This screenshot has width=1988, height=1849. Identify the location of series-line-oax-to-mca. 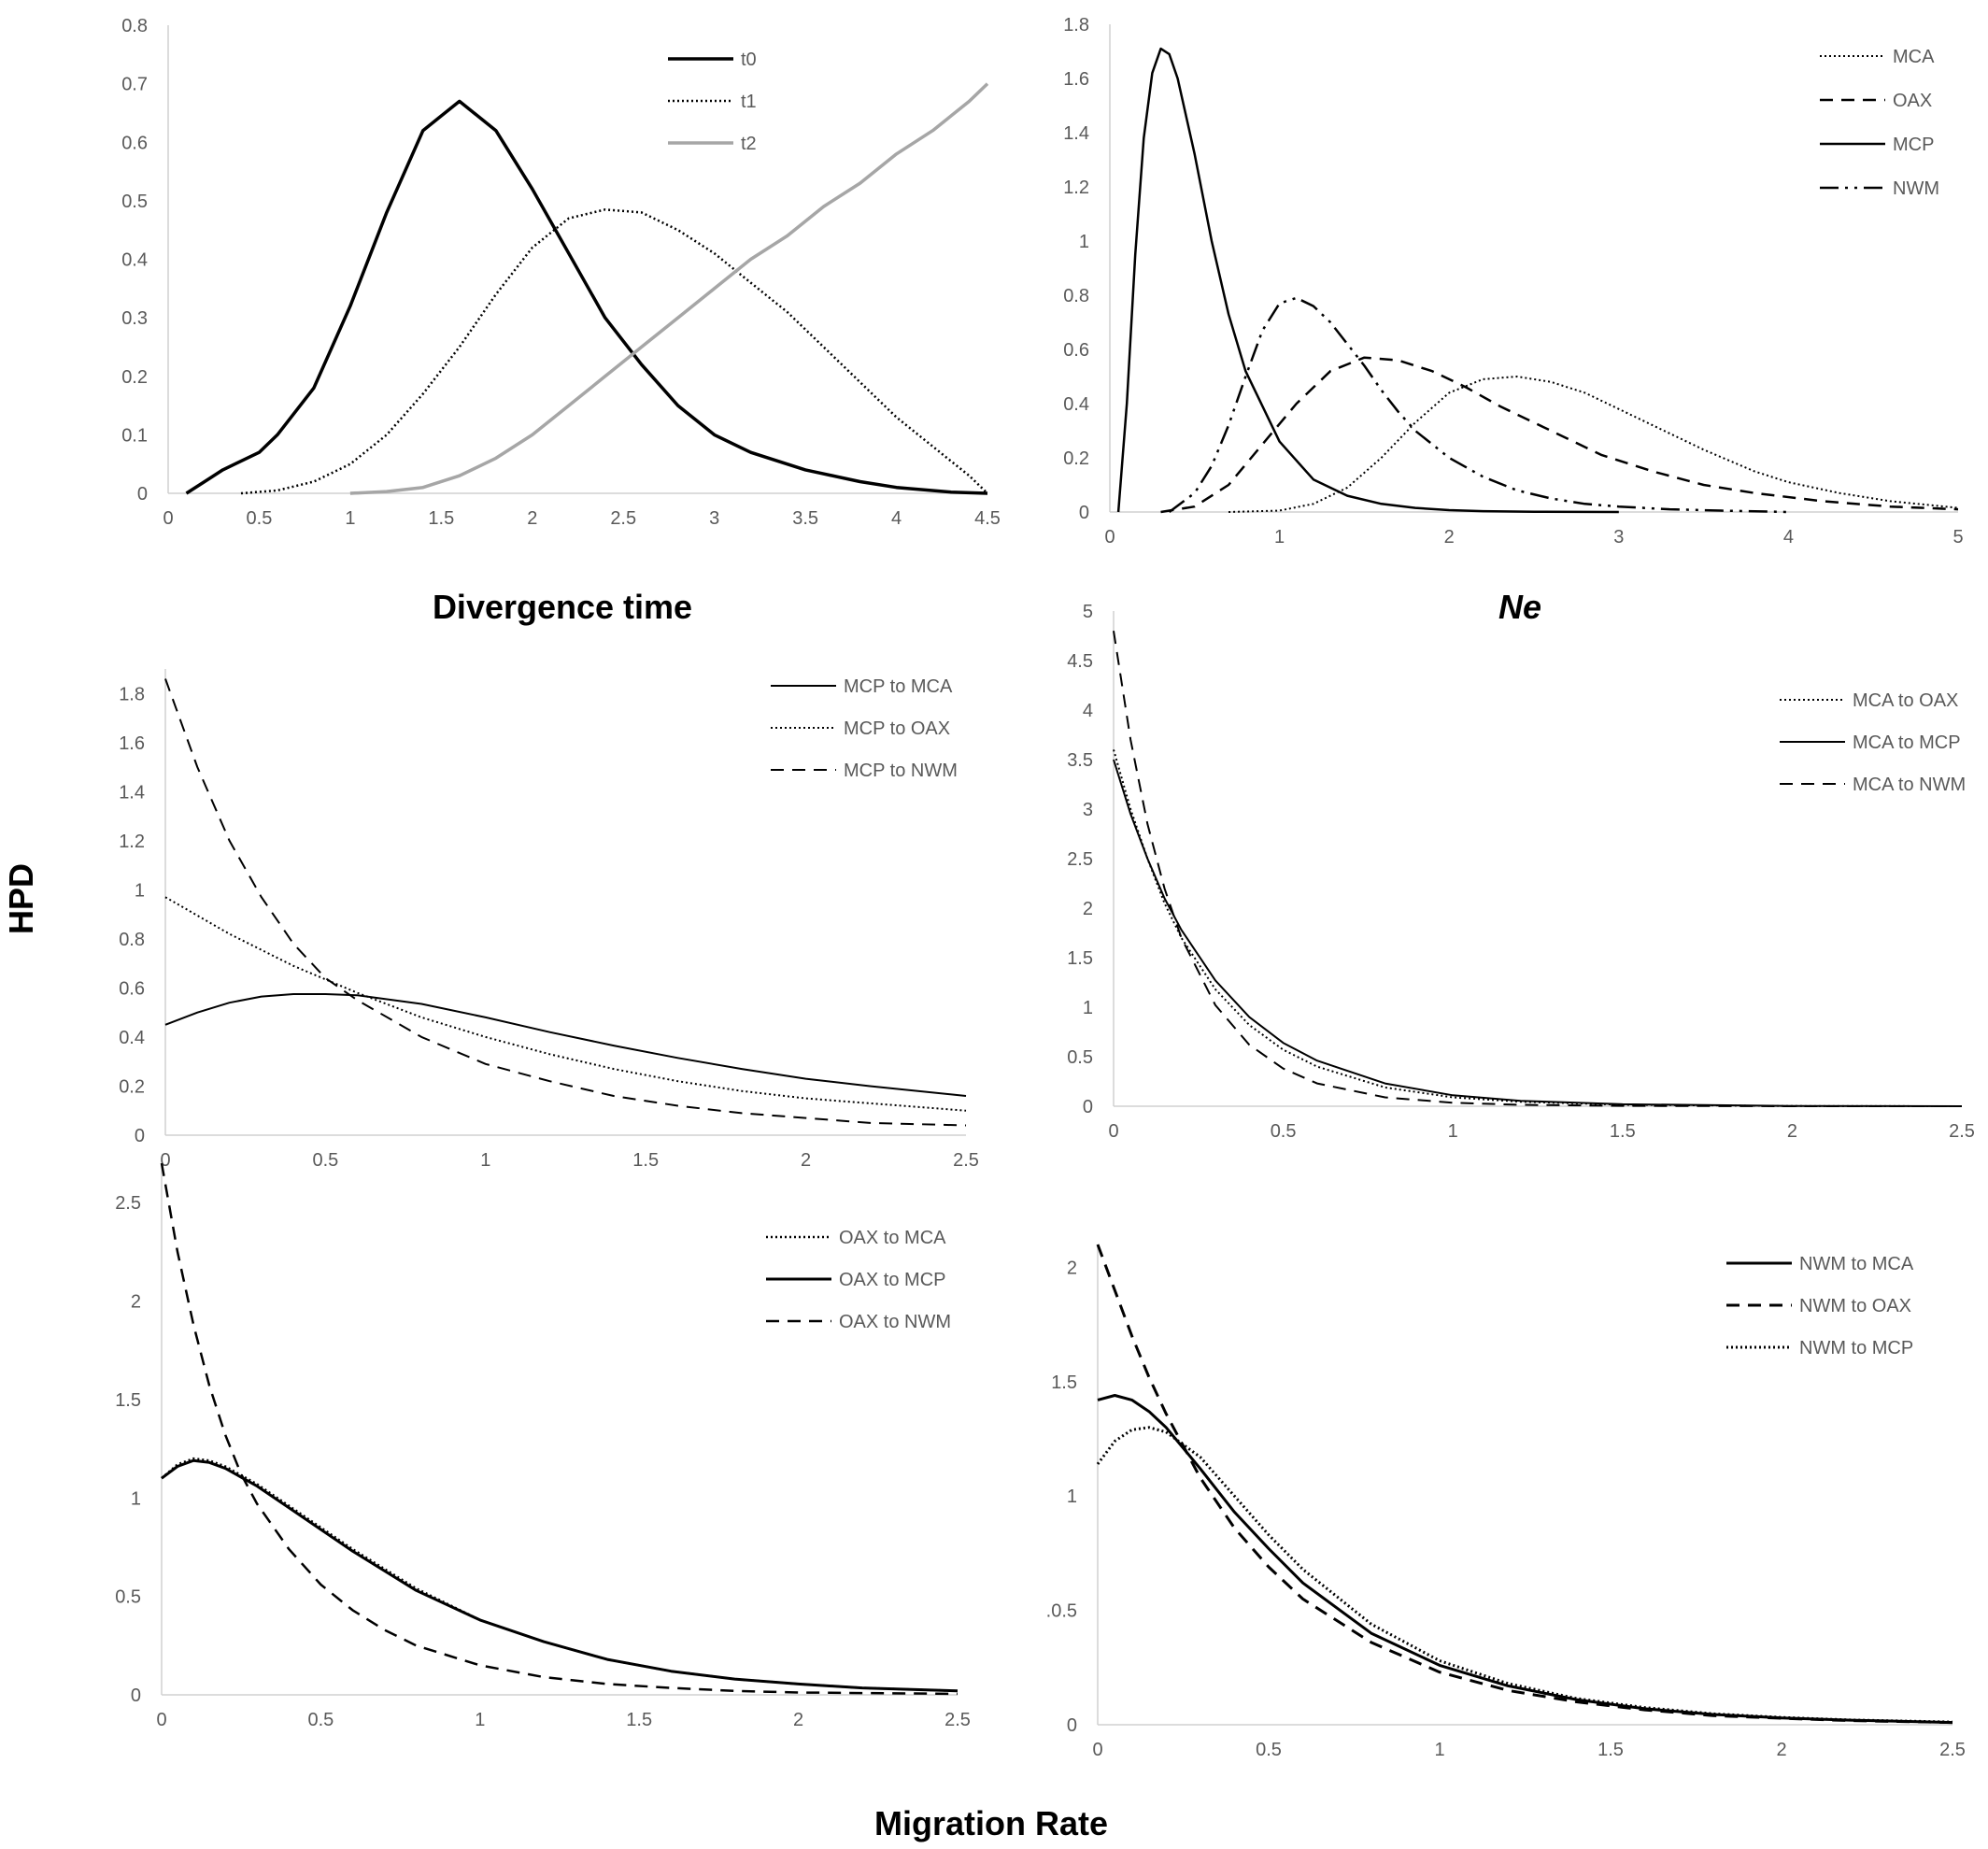
(559, 1575).